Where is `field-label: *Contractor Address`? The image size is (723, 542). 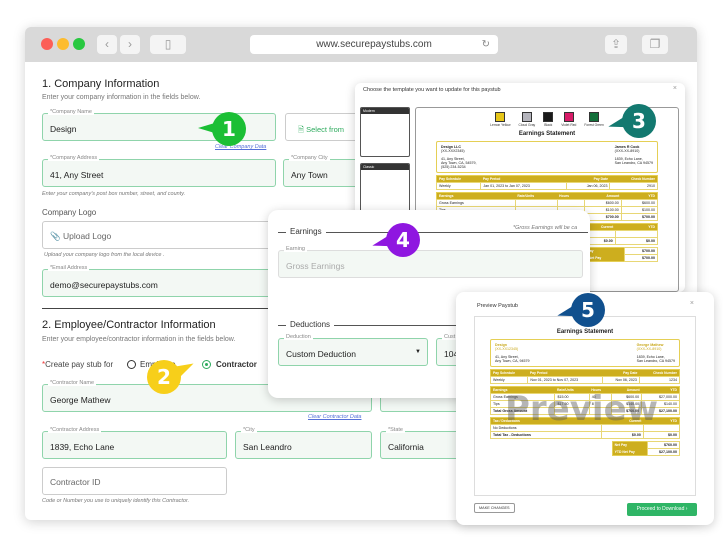
field-label: *Contractor Address is located at coordinates (75, 430).